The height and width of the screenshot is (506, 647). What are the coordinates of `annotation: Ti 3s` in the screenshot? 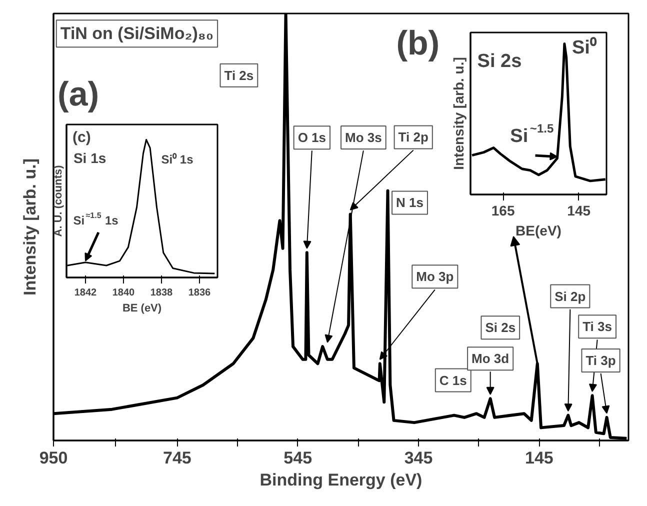 It's located at (597, 326).